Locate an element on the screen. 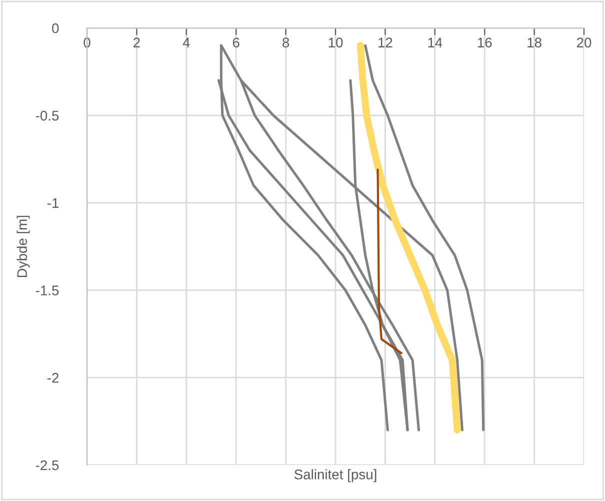  x-axis-title: Salinitet [psu] is located at coordinates (335, 475).